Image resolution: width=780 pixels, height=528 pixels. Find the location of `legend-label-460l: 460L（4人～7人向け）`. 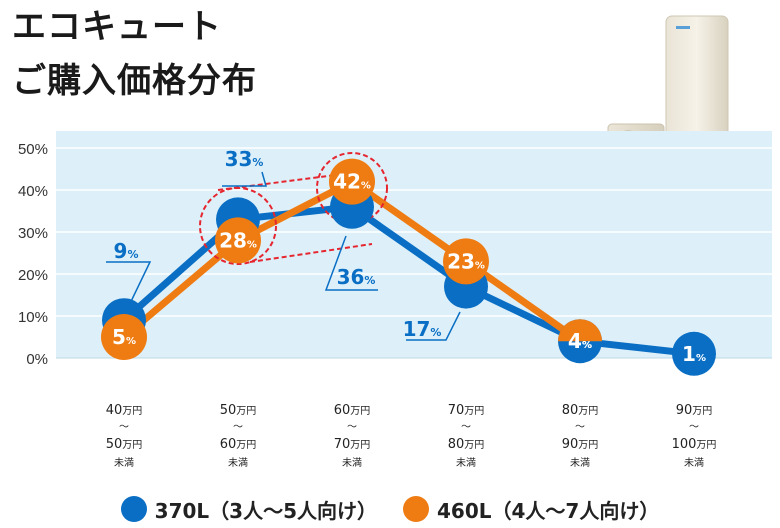

legend-label-460l: 460L（4人～7人向け） is located at coordinates (548, 510).